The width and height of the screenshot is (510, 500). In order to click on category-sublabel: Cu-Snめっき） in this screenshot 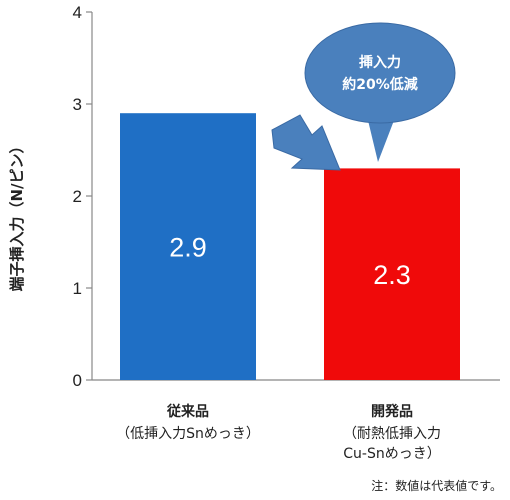, I will do `click(391, 454)`.